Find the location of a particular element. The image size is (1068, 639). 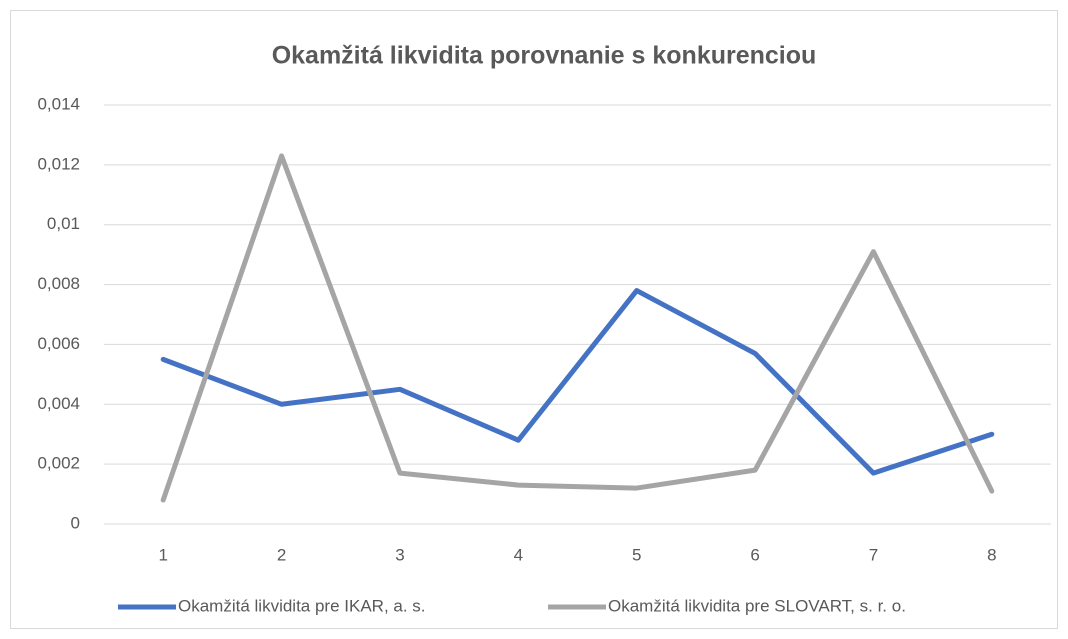

x-tick-label: 2 is located at coordinates (281, 554).